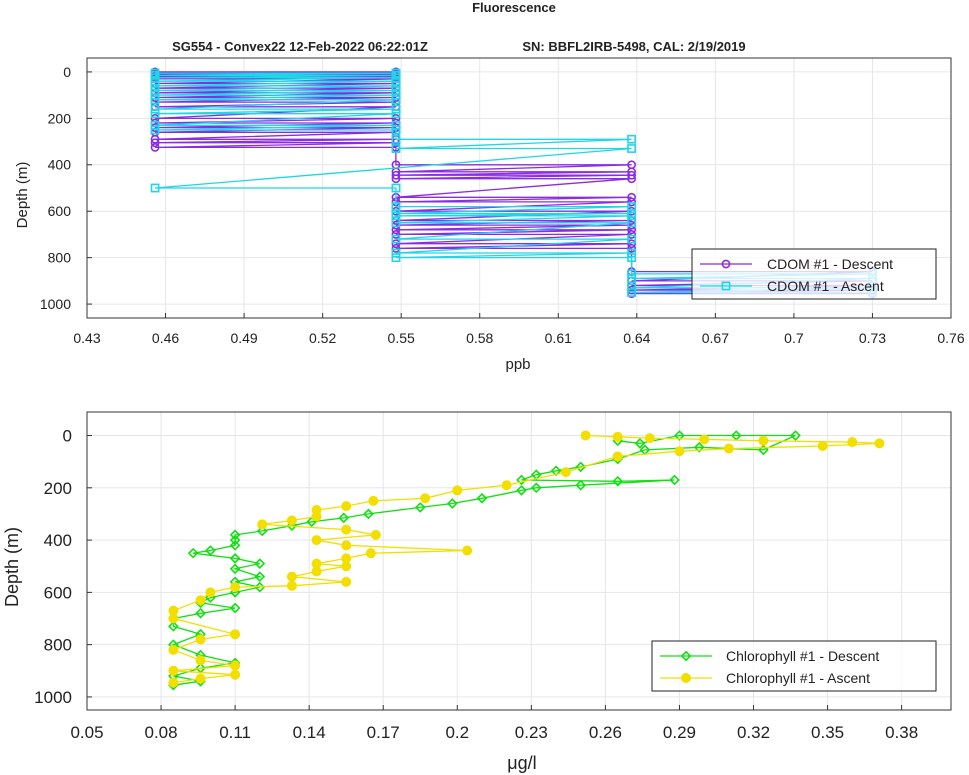 The image size is (969, 775). I want to click on cdom-legend-box, so click(814, 274).